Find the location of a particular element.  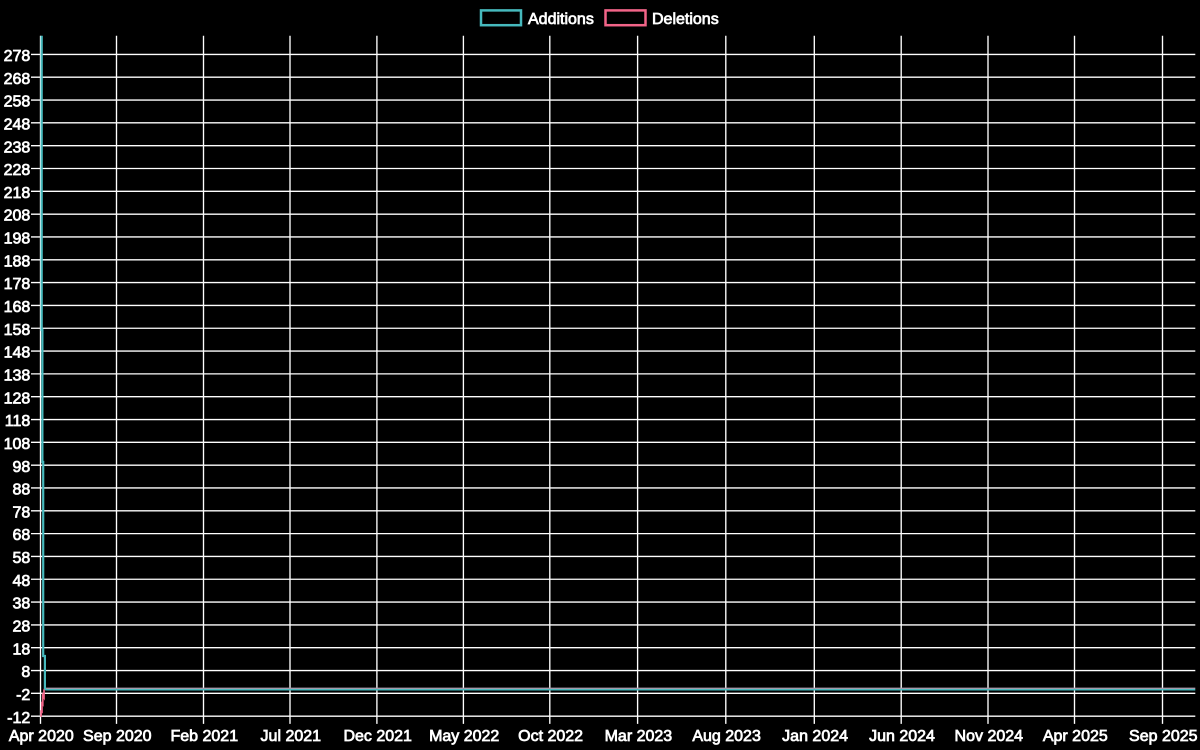

svg-text: 18 is located at coordinates (22, 649).